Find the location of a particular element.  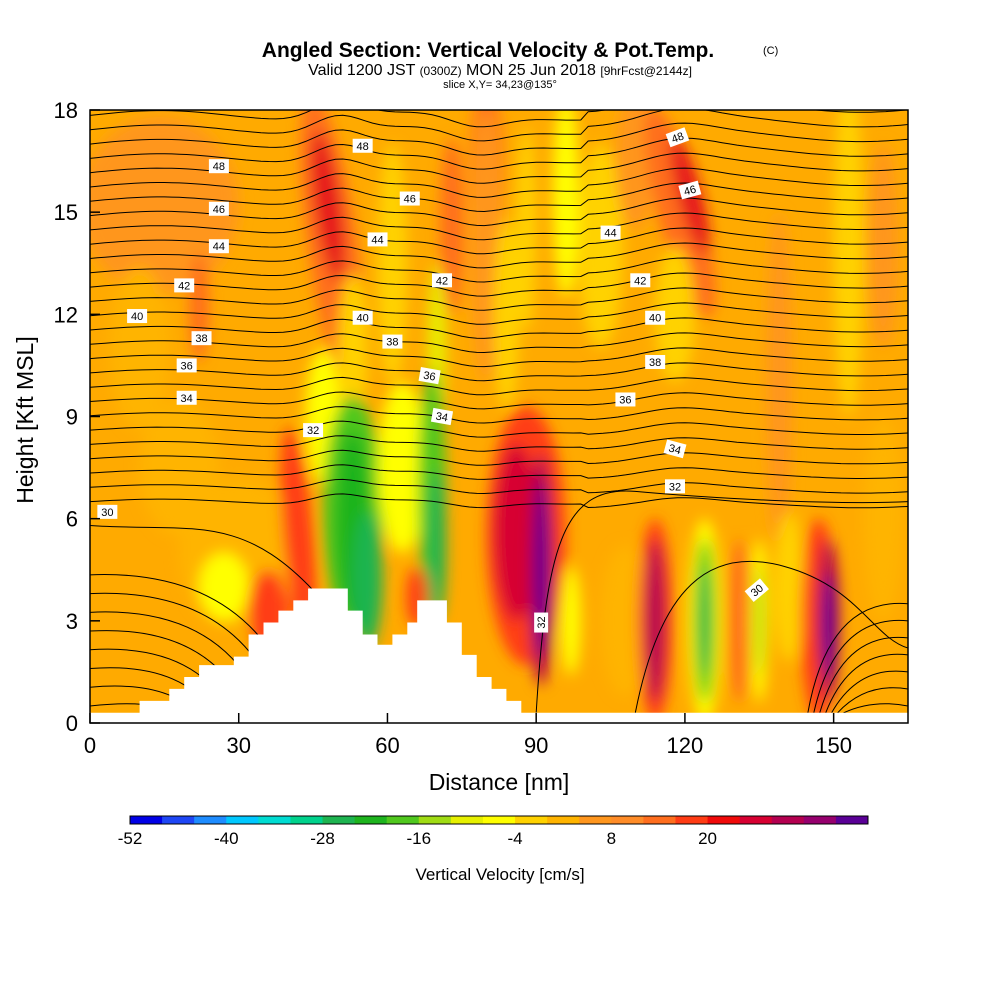

y-axis-ticks: 0 3 6 9 12 15 18 is located at coordinates (77, 417).